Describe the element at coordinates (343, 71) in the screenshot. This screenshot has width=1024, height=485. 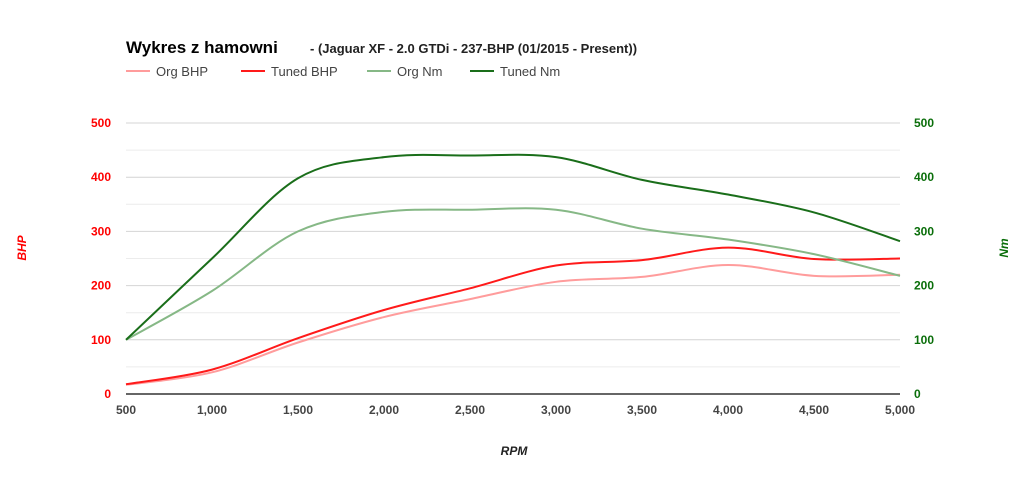
I see `legend: Org BHP Tuned BHP Org Nm Tuned Nm` at that location.